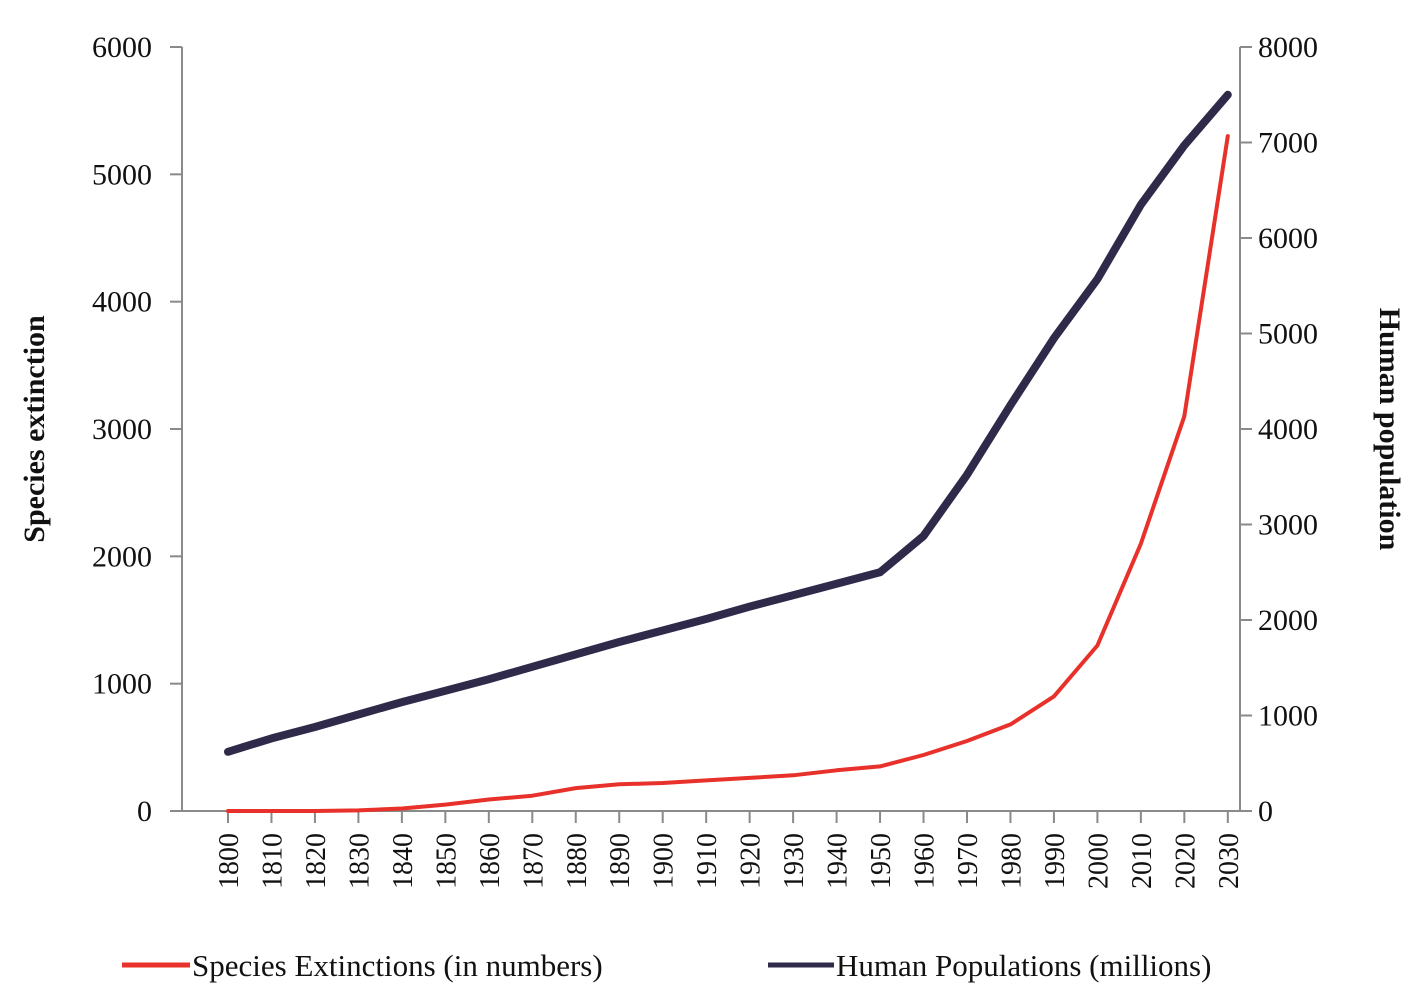 Image resolution: width=1416 pixels, height=1008 pixels. Describe the element at coordinates (316, 861) in the screenshot. I see `x-tick-label: 1820` at that location.